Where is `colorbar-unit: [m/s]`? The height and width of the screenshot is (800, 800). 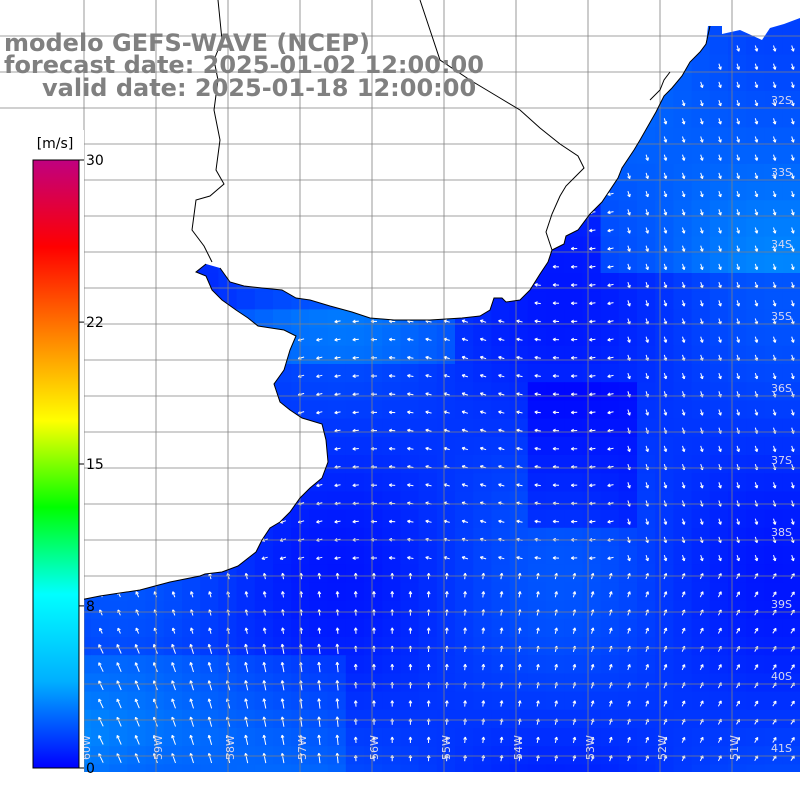 colorbar-unit: [m/s] is located at coordinates (55, 144).